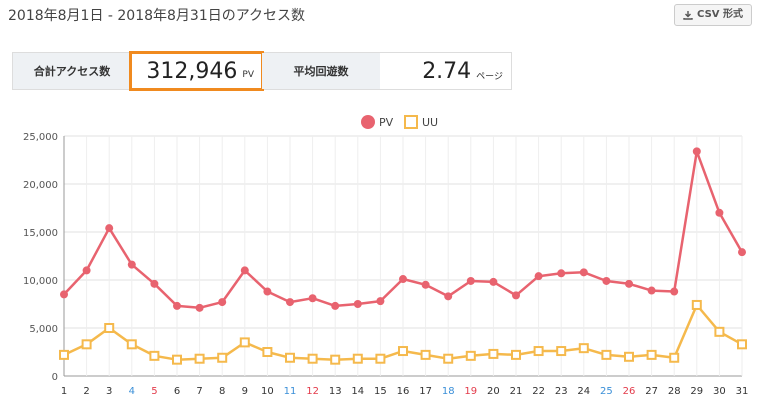  Describe the element at coordinates (177, 391) in the screenshot. I see `x-tick-label: 6` at that location.